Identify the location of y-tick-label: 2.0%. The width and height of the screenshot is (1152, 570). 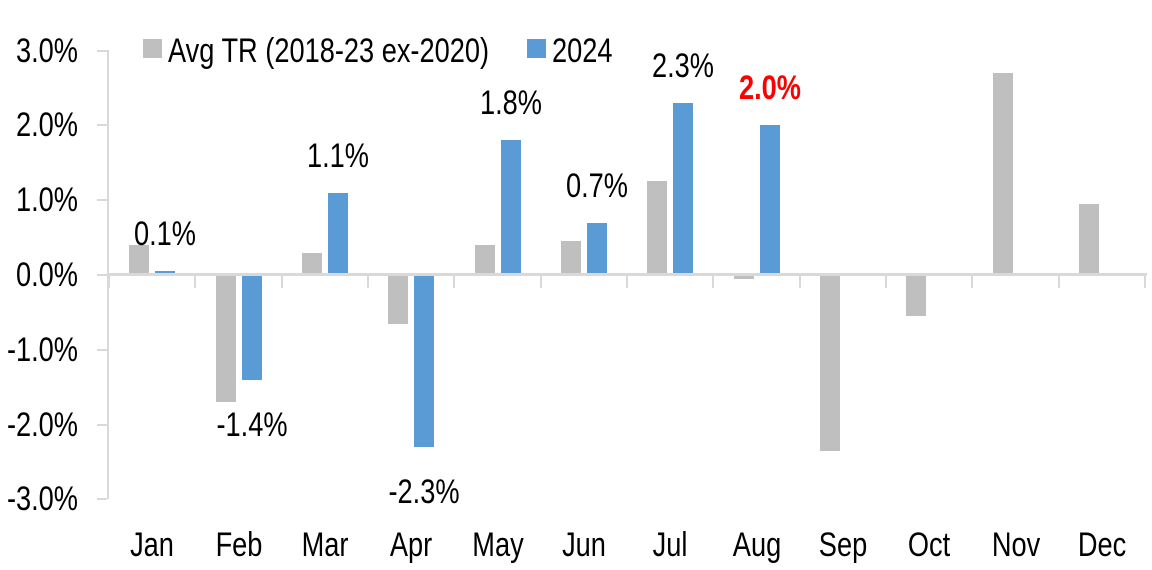
(47, 125).